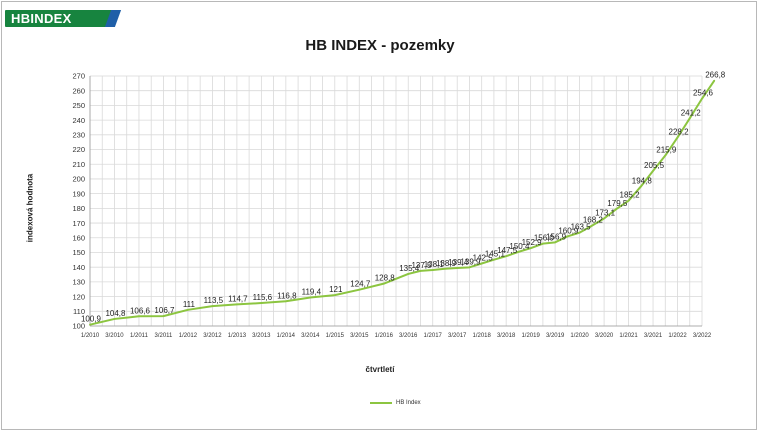 The height and width of the screenshot is (433, 760). Describe the element at coordinates (544, 238) in the screenshot. I see `data-label: 156,0` at that location.